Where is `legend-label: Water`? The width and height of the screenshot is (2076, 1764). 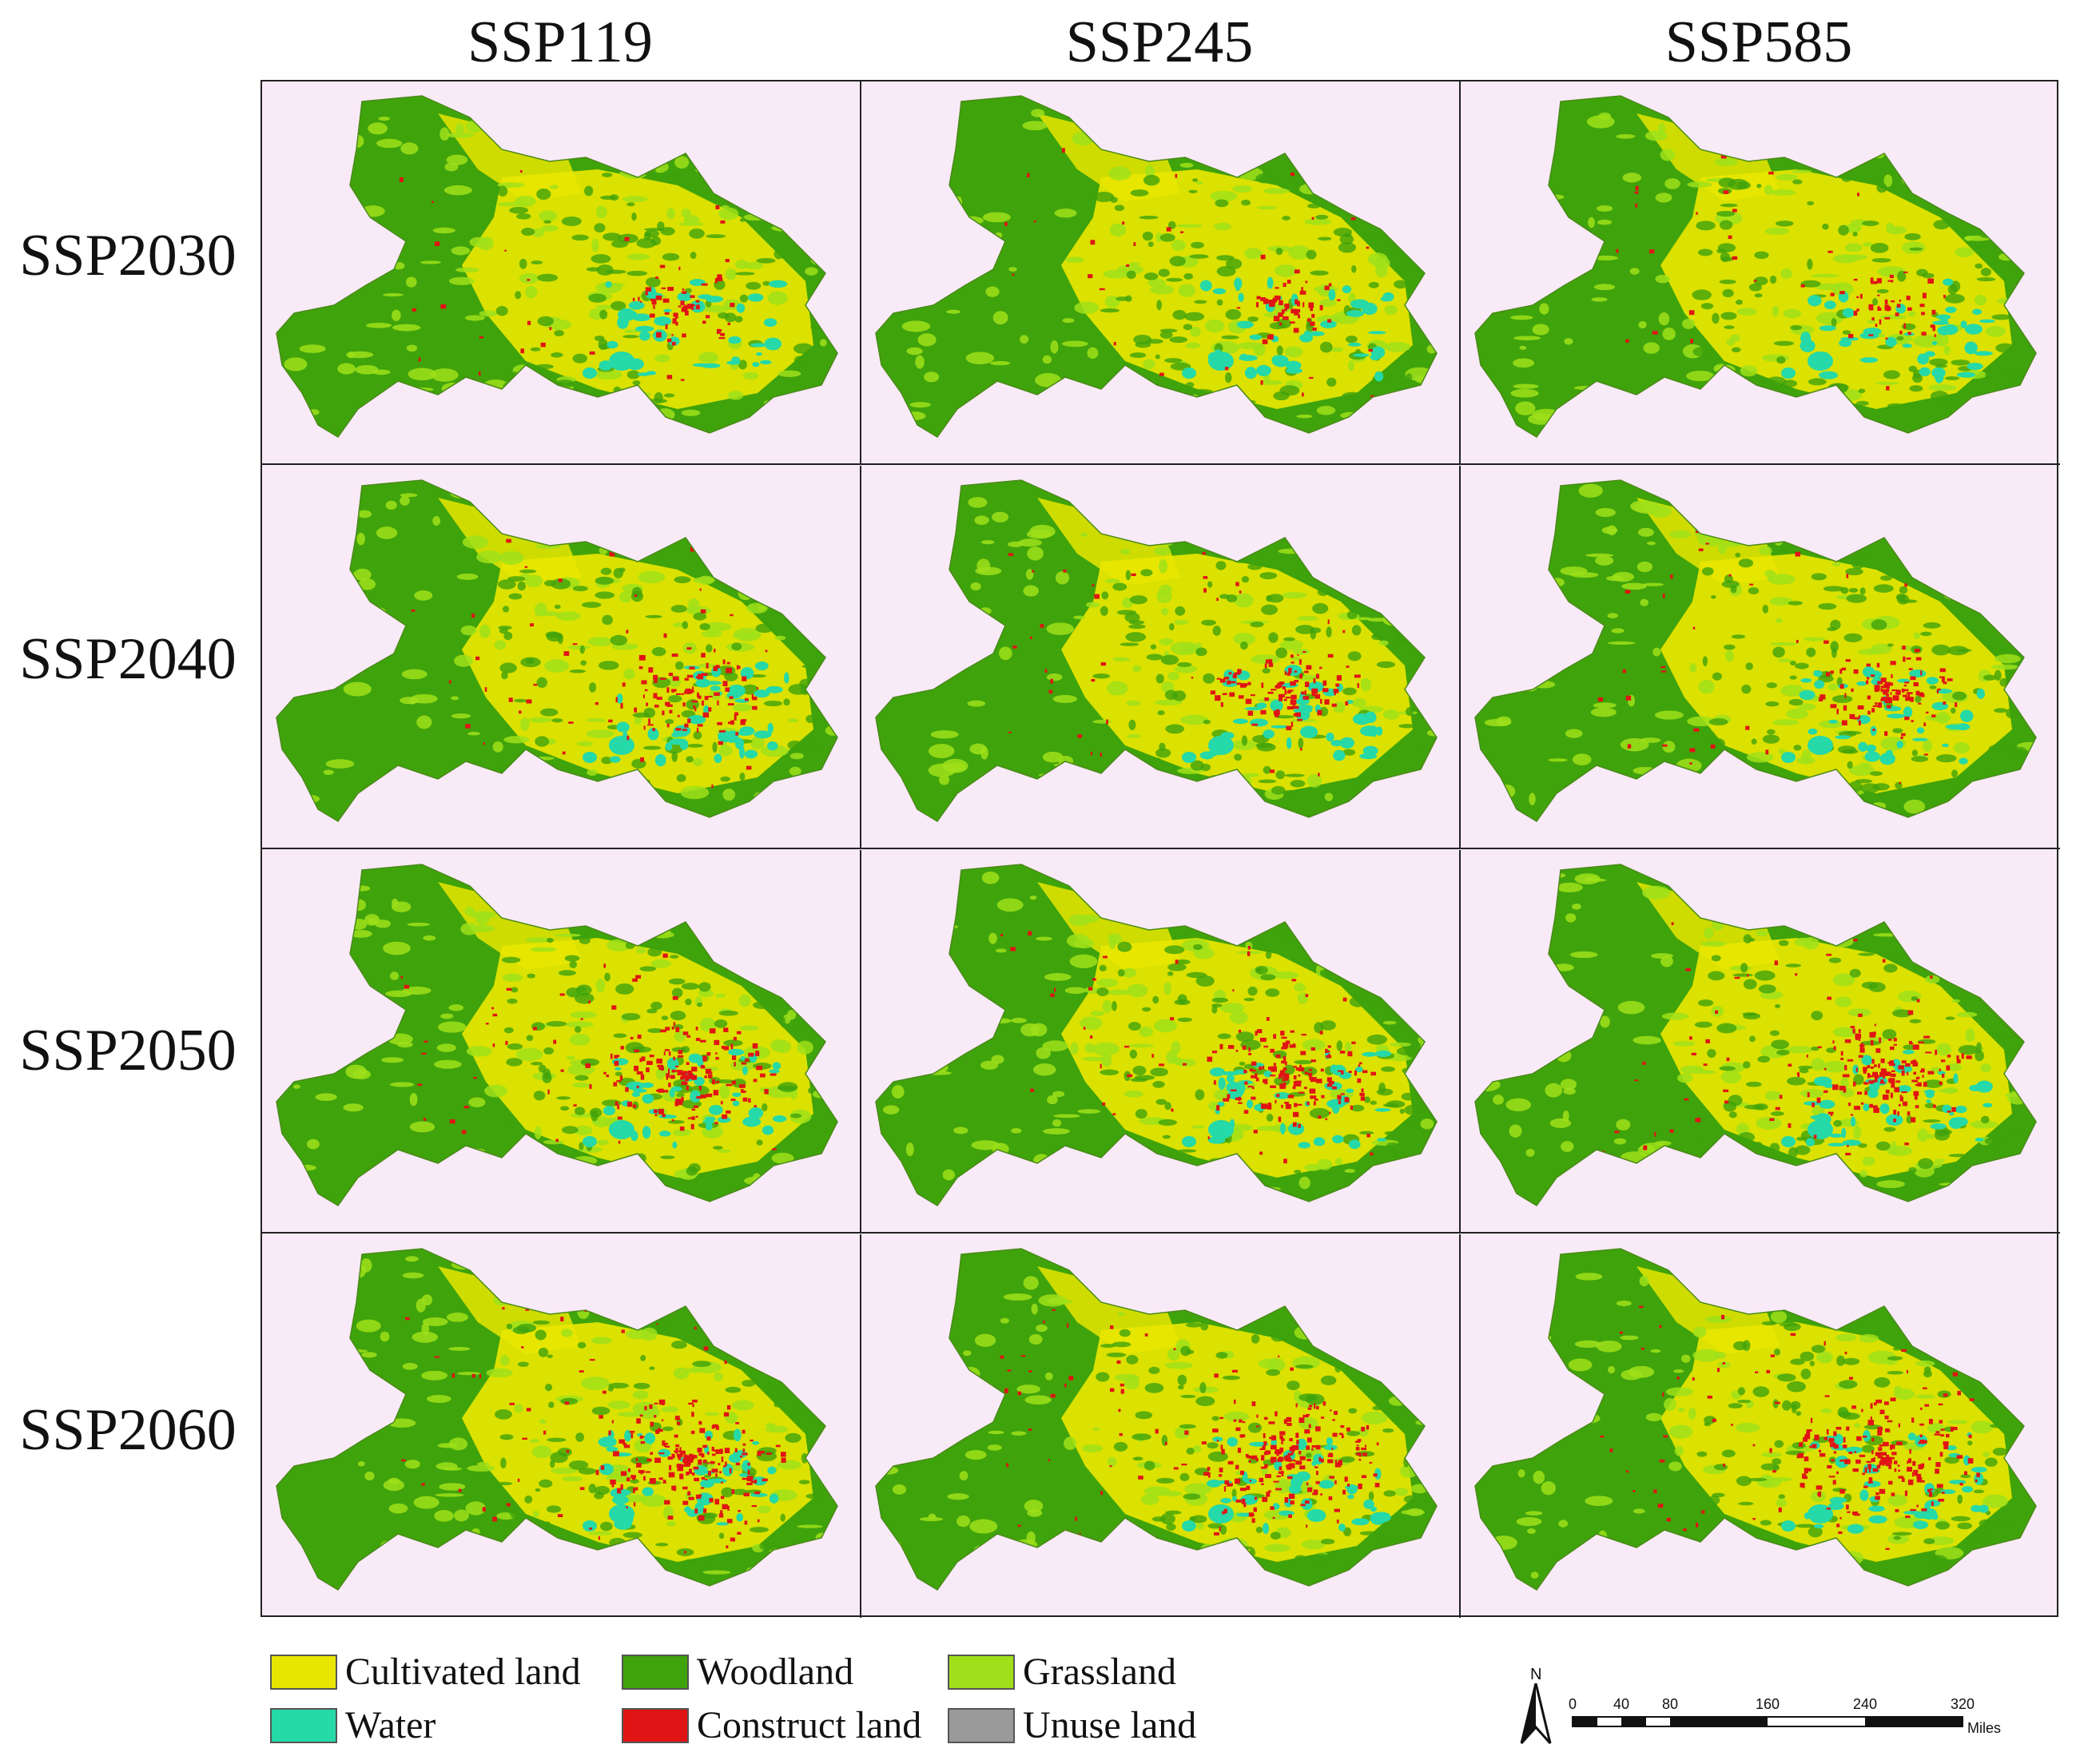
legend-label: Water is located at coordinates (390, 1725).